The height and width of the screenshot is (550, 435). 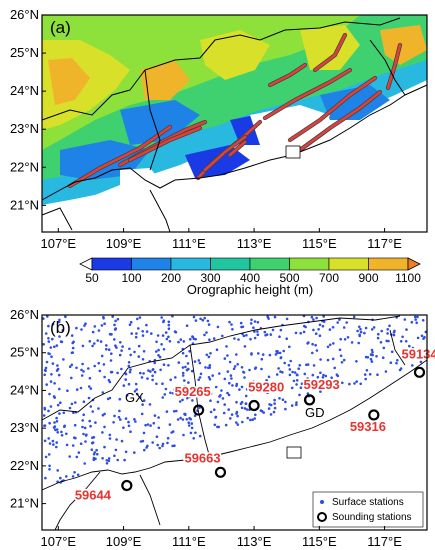 I want to click on sounding-station-marker, so click(x=419, y=372).